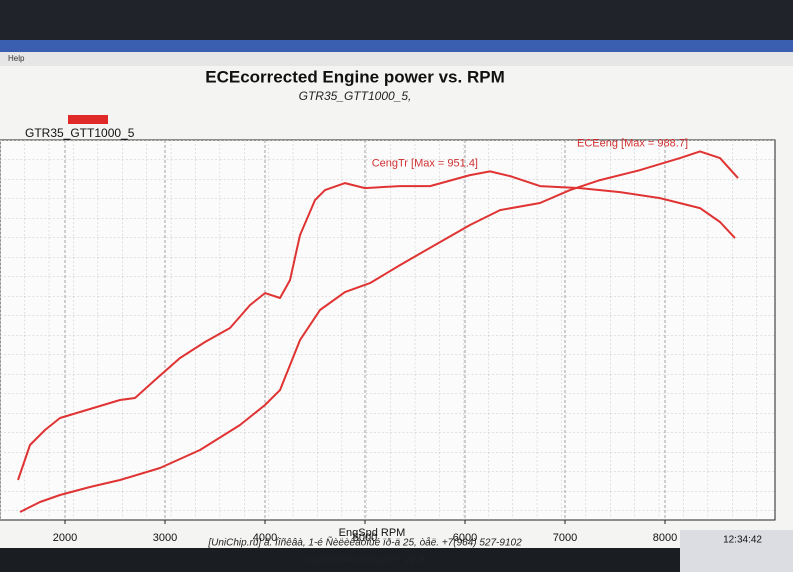 Image resolution: width=793 pixels, height=572 pixels. I want to click on x-tick-label: 8000, so click(665, 538).